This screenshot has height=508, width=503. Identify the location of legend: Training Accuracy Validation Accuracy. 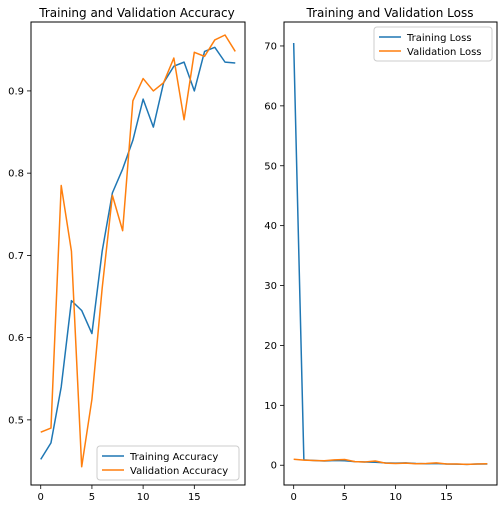
(168, 463).